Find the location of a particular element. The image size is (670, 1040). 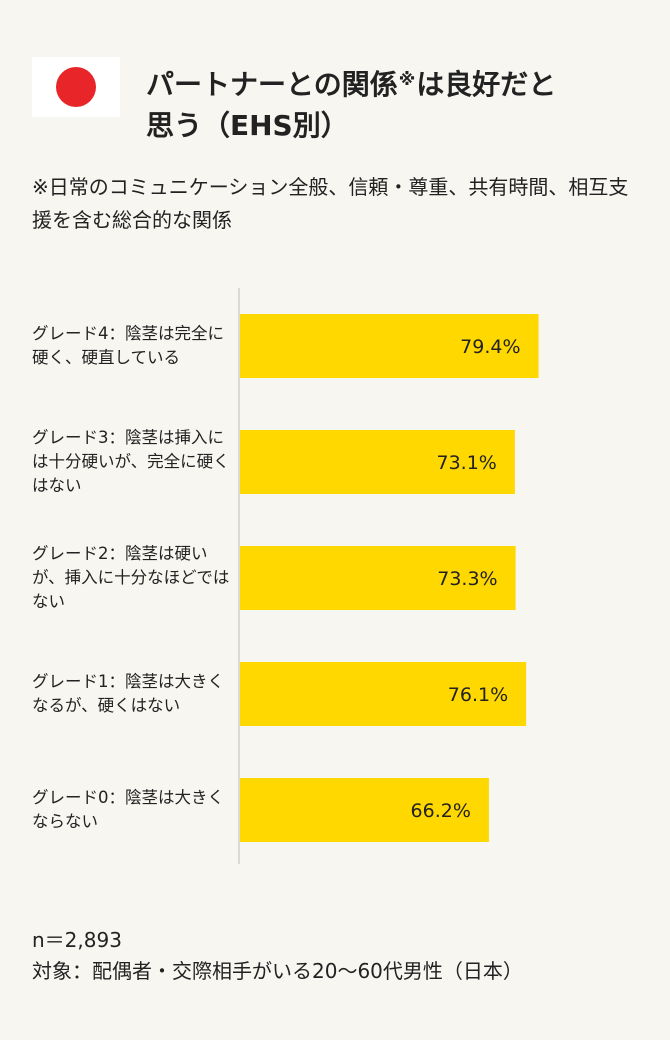

chart-title: パートナーとの関係※は良好だと 思う（EHS別） is located at coordinates (396, 103).